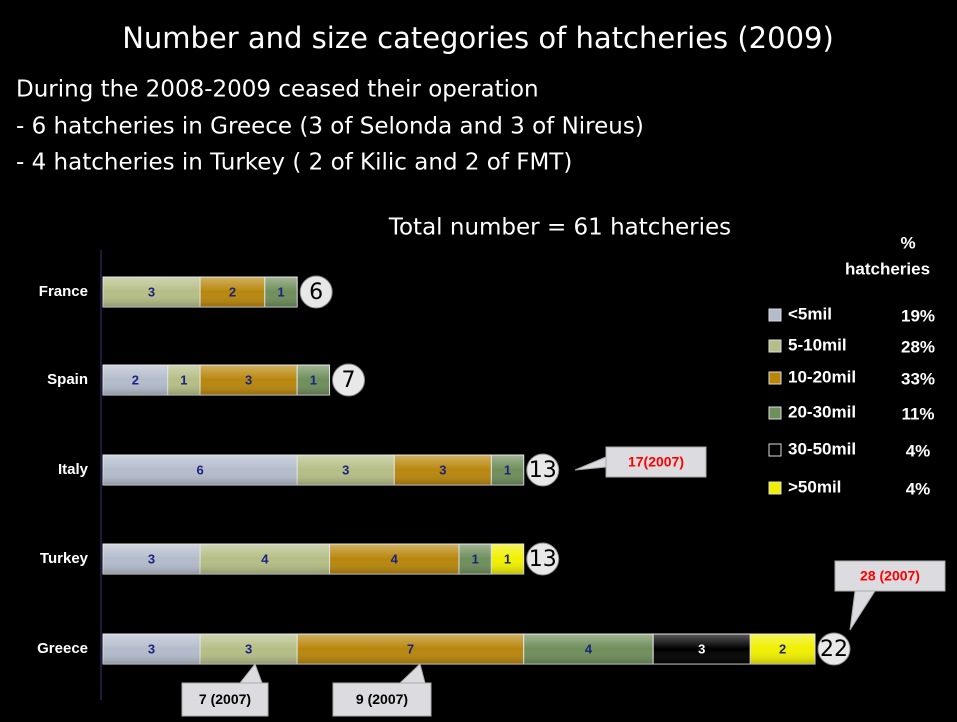 This screenshot has height=722, width=957. What do you see at coordinates (907, 242) in the screenshot?
I see `legend-title: %` at bounding box center [907, 242].